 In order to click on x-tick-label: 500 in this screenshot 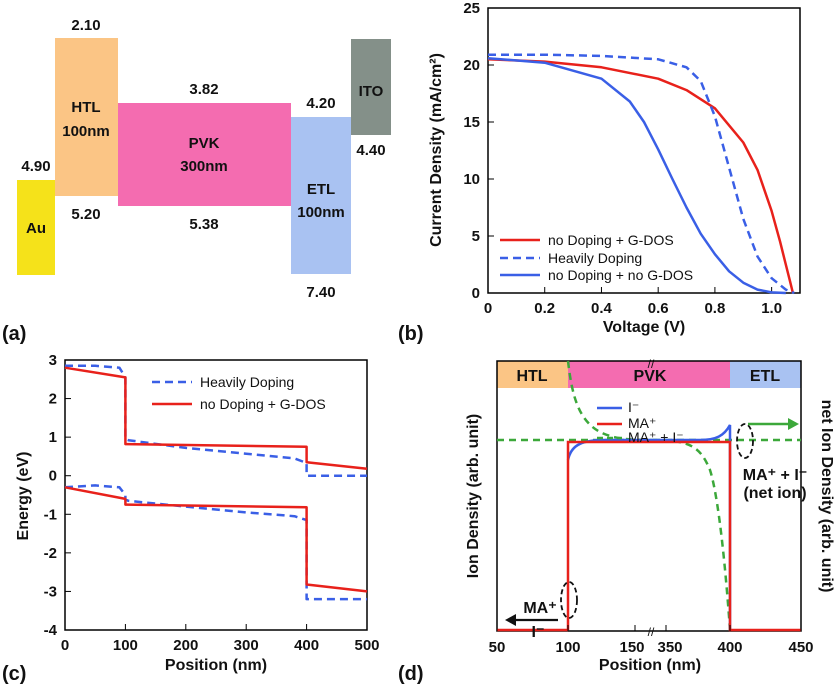, I will do `click(366, 645)`.